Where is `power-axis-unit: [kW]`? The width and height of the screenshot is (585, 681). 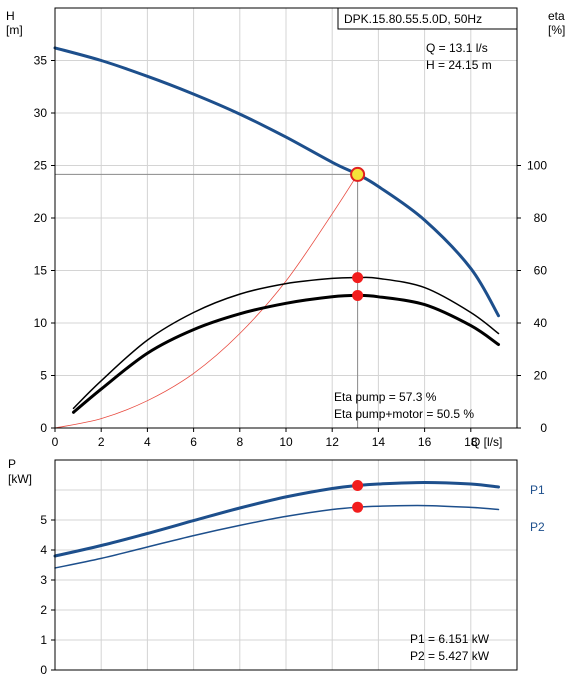 power-axis-unit: [kW] is located at coordinates (20, 479).